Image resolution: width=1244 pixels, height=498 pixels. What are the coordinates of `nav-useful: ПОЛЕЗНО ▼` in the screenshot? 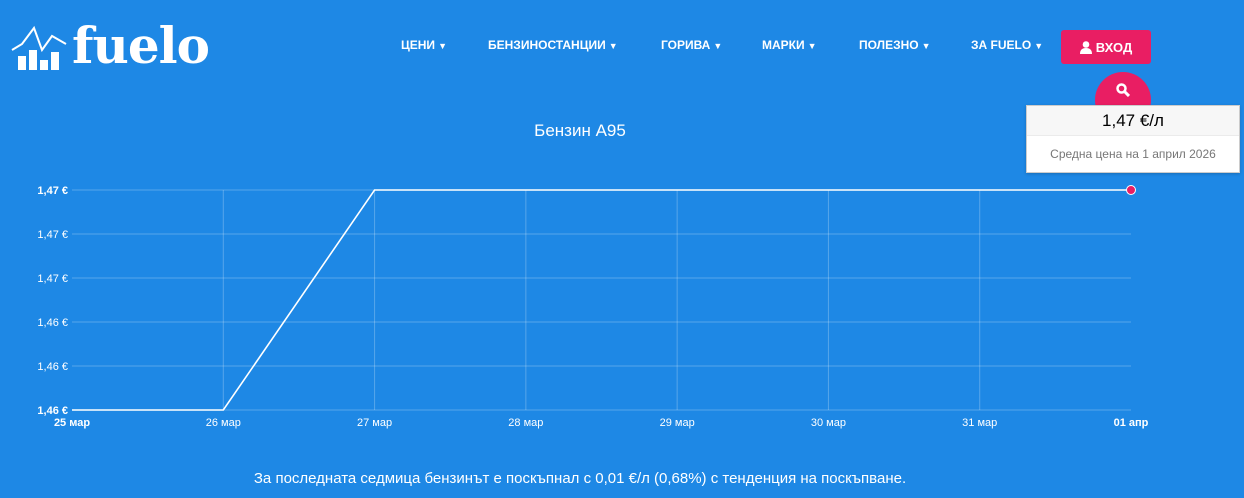 It's located at (895, 45).